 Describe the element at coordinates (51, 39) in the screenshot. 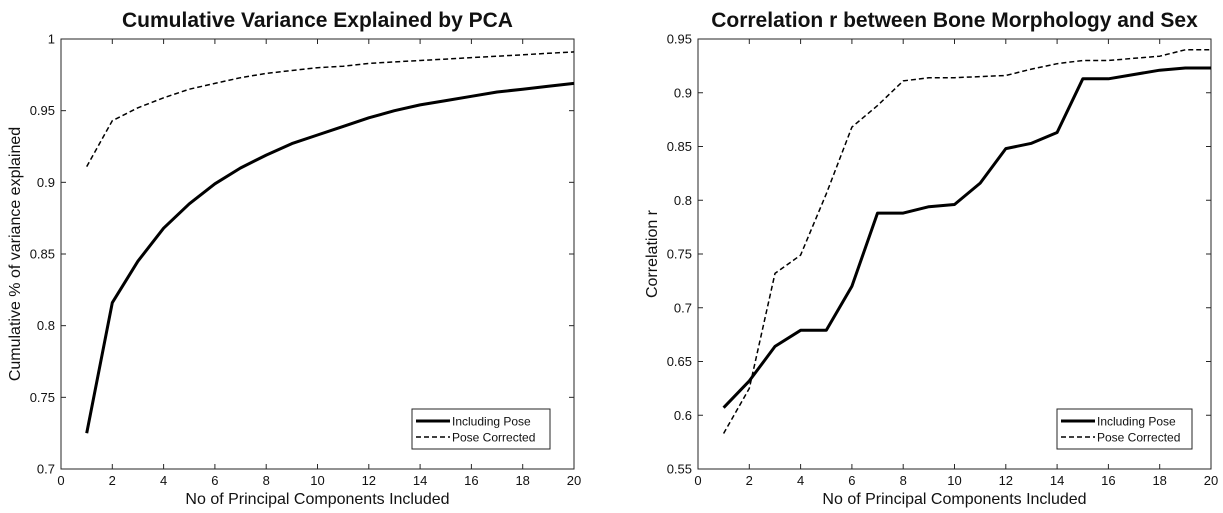

I see `y-tick-label: 1` at that location.